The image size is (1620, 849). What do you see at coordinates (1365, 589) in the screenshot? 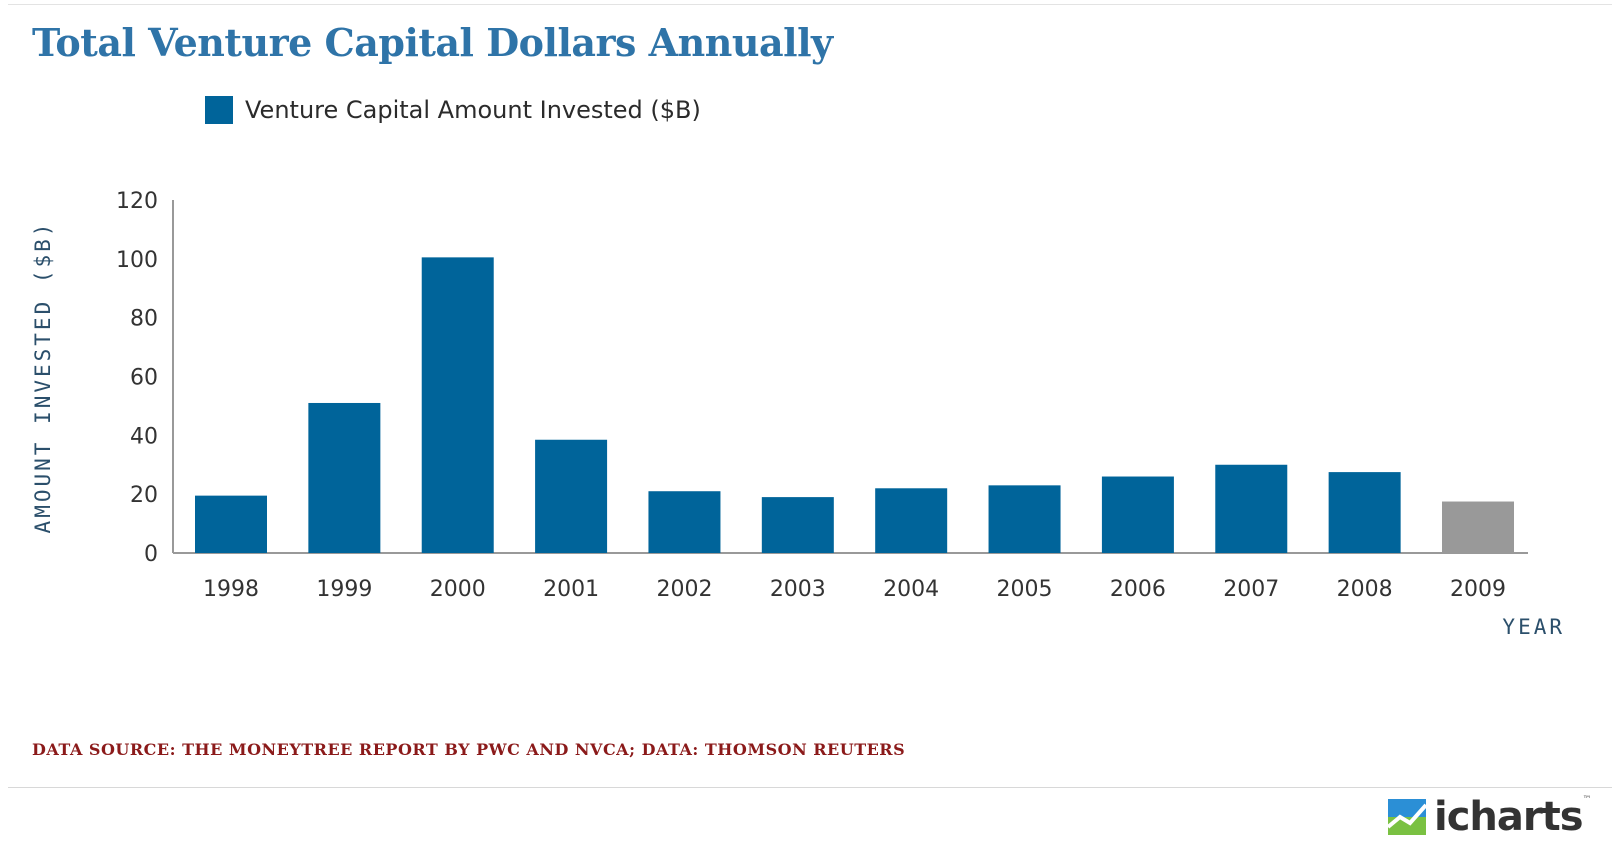
I see `x-tick-label: 2008` at bounding box center [1365, 589].